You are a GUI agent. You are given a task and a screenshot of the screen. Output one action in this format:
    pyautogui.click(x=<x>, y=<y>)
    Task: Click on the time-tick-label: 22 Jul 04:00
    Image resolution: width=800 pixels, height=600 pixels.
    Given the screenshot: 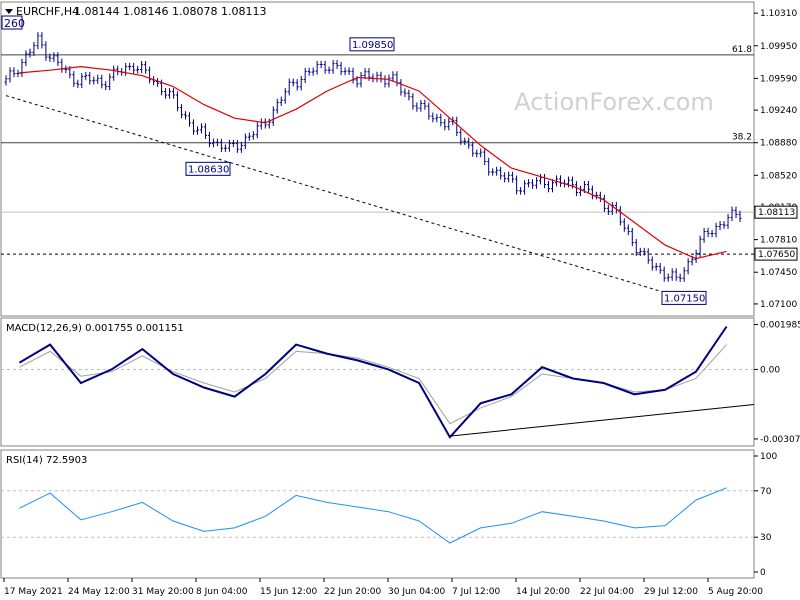 What is the action you would take?
    pyautogui.click(x=607, y=592)
    